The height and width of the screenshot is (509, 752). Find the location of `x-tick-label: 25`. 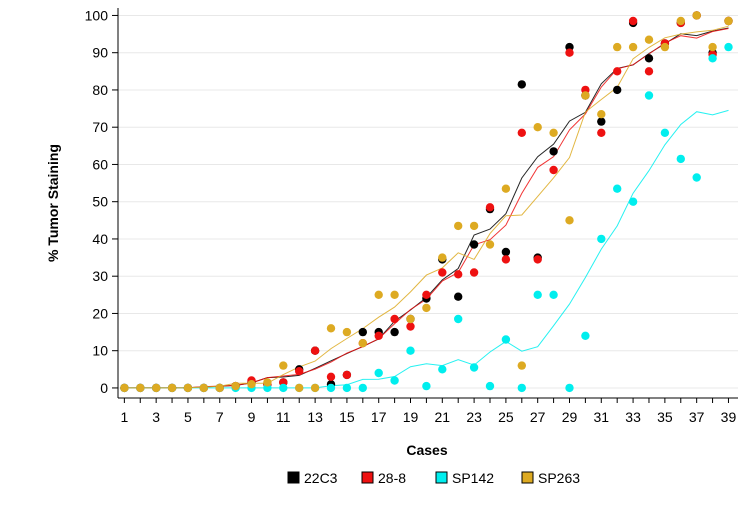

x-tick-label: 25 is located at coordinates (506, 417).